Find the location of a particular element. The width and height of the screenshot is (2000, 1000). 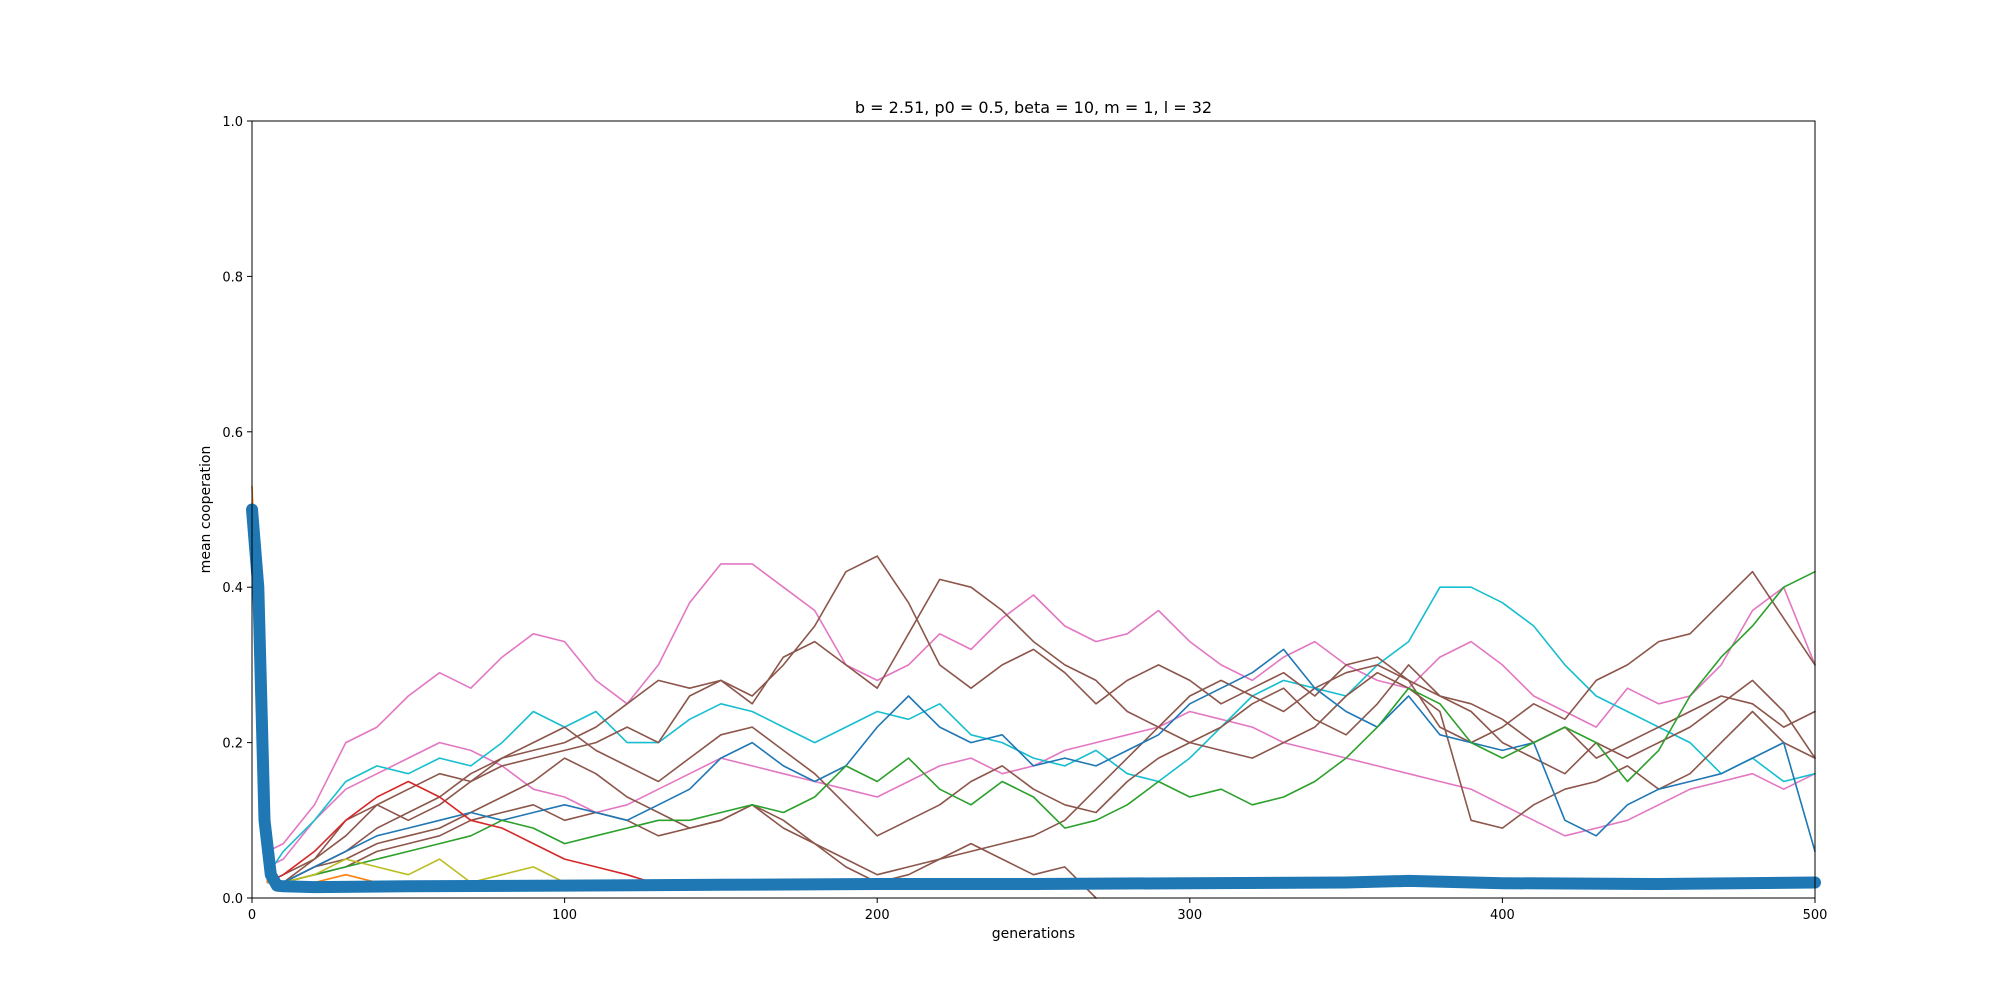

x-tick-label: 400 is located at coordinates (1502, 915).